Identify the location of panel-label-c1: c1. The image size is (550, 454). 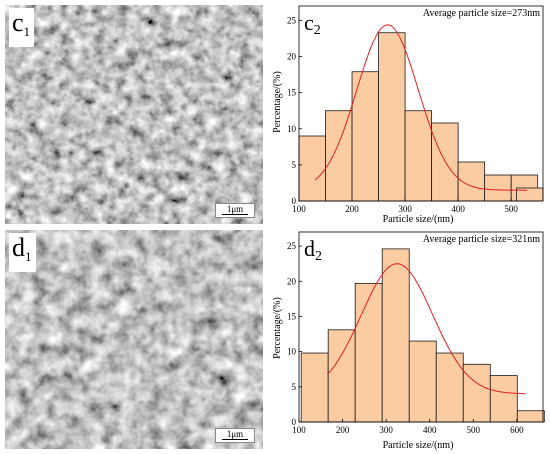
(22, 27).